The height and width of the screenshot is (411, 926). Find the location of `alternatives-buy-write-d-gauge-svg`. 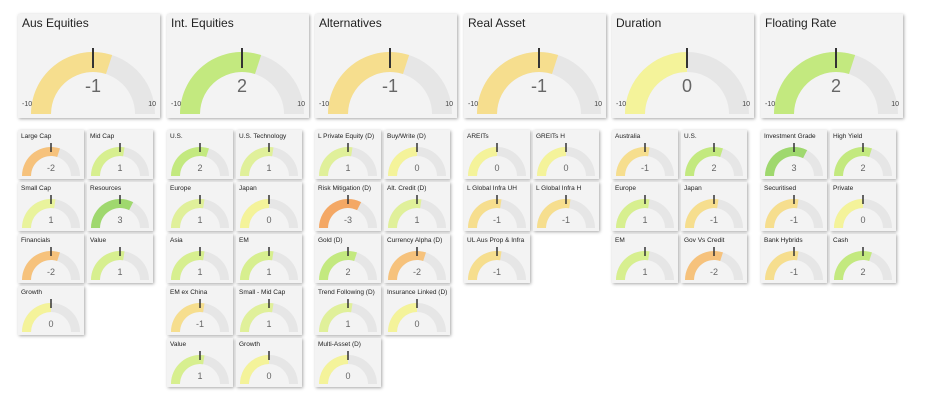

alternatives-buy-write-d-gauge-svg is located at coordinates (417, 159).